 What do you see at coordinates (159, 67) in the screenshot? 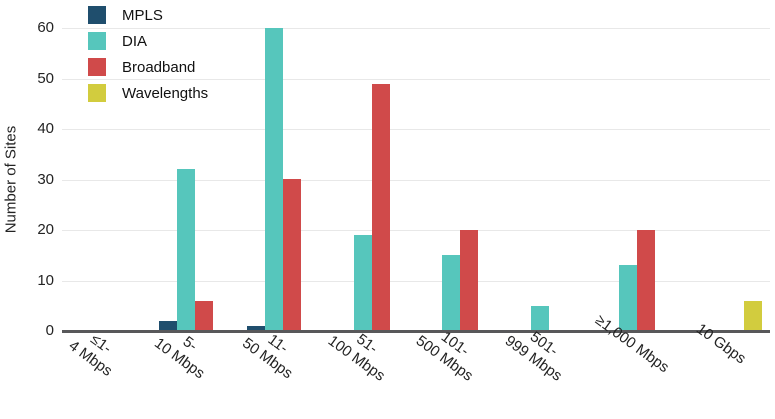
I see `legend-label: Broadband` at bounding box center [159, 67].